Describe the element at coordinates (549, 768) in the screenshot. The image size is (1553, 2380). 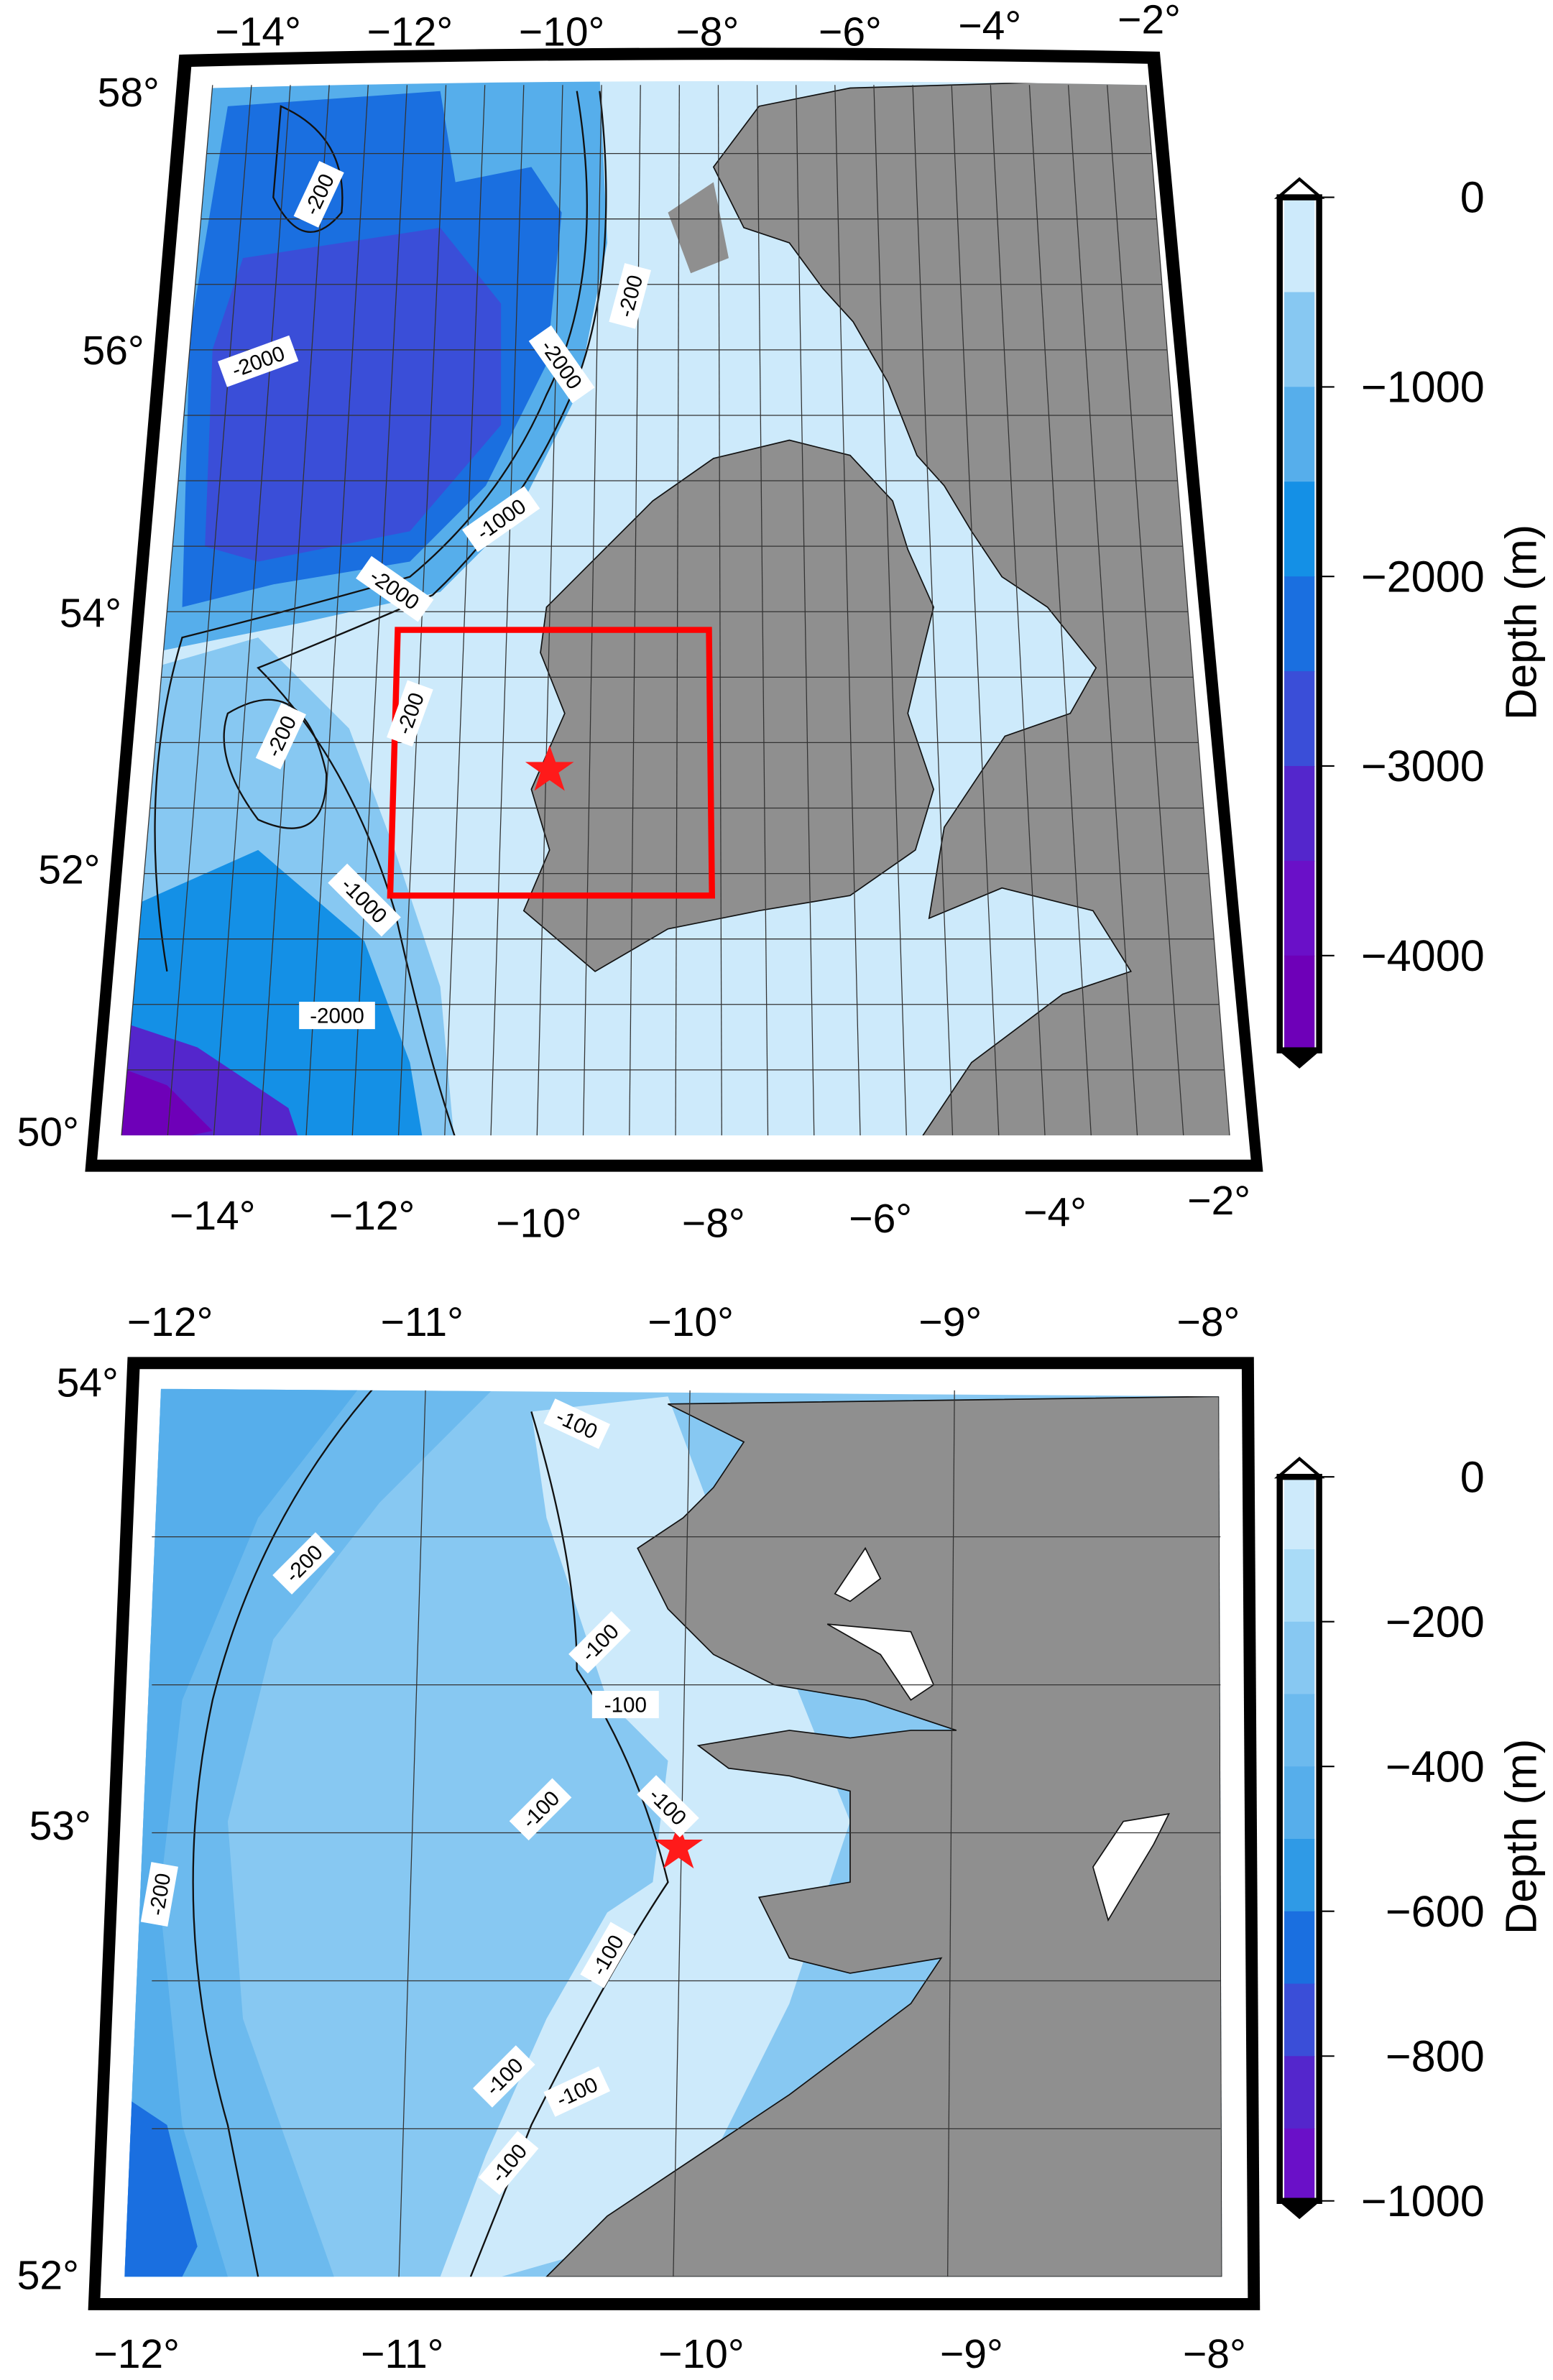
I see `site-star-marker` at that location.